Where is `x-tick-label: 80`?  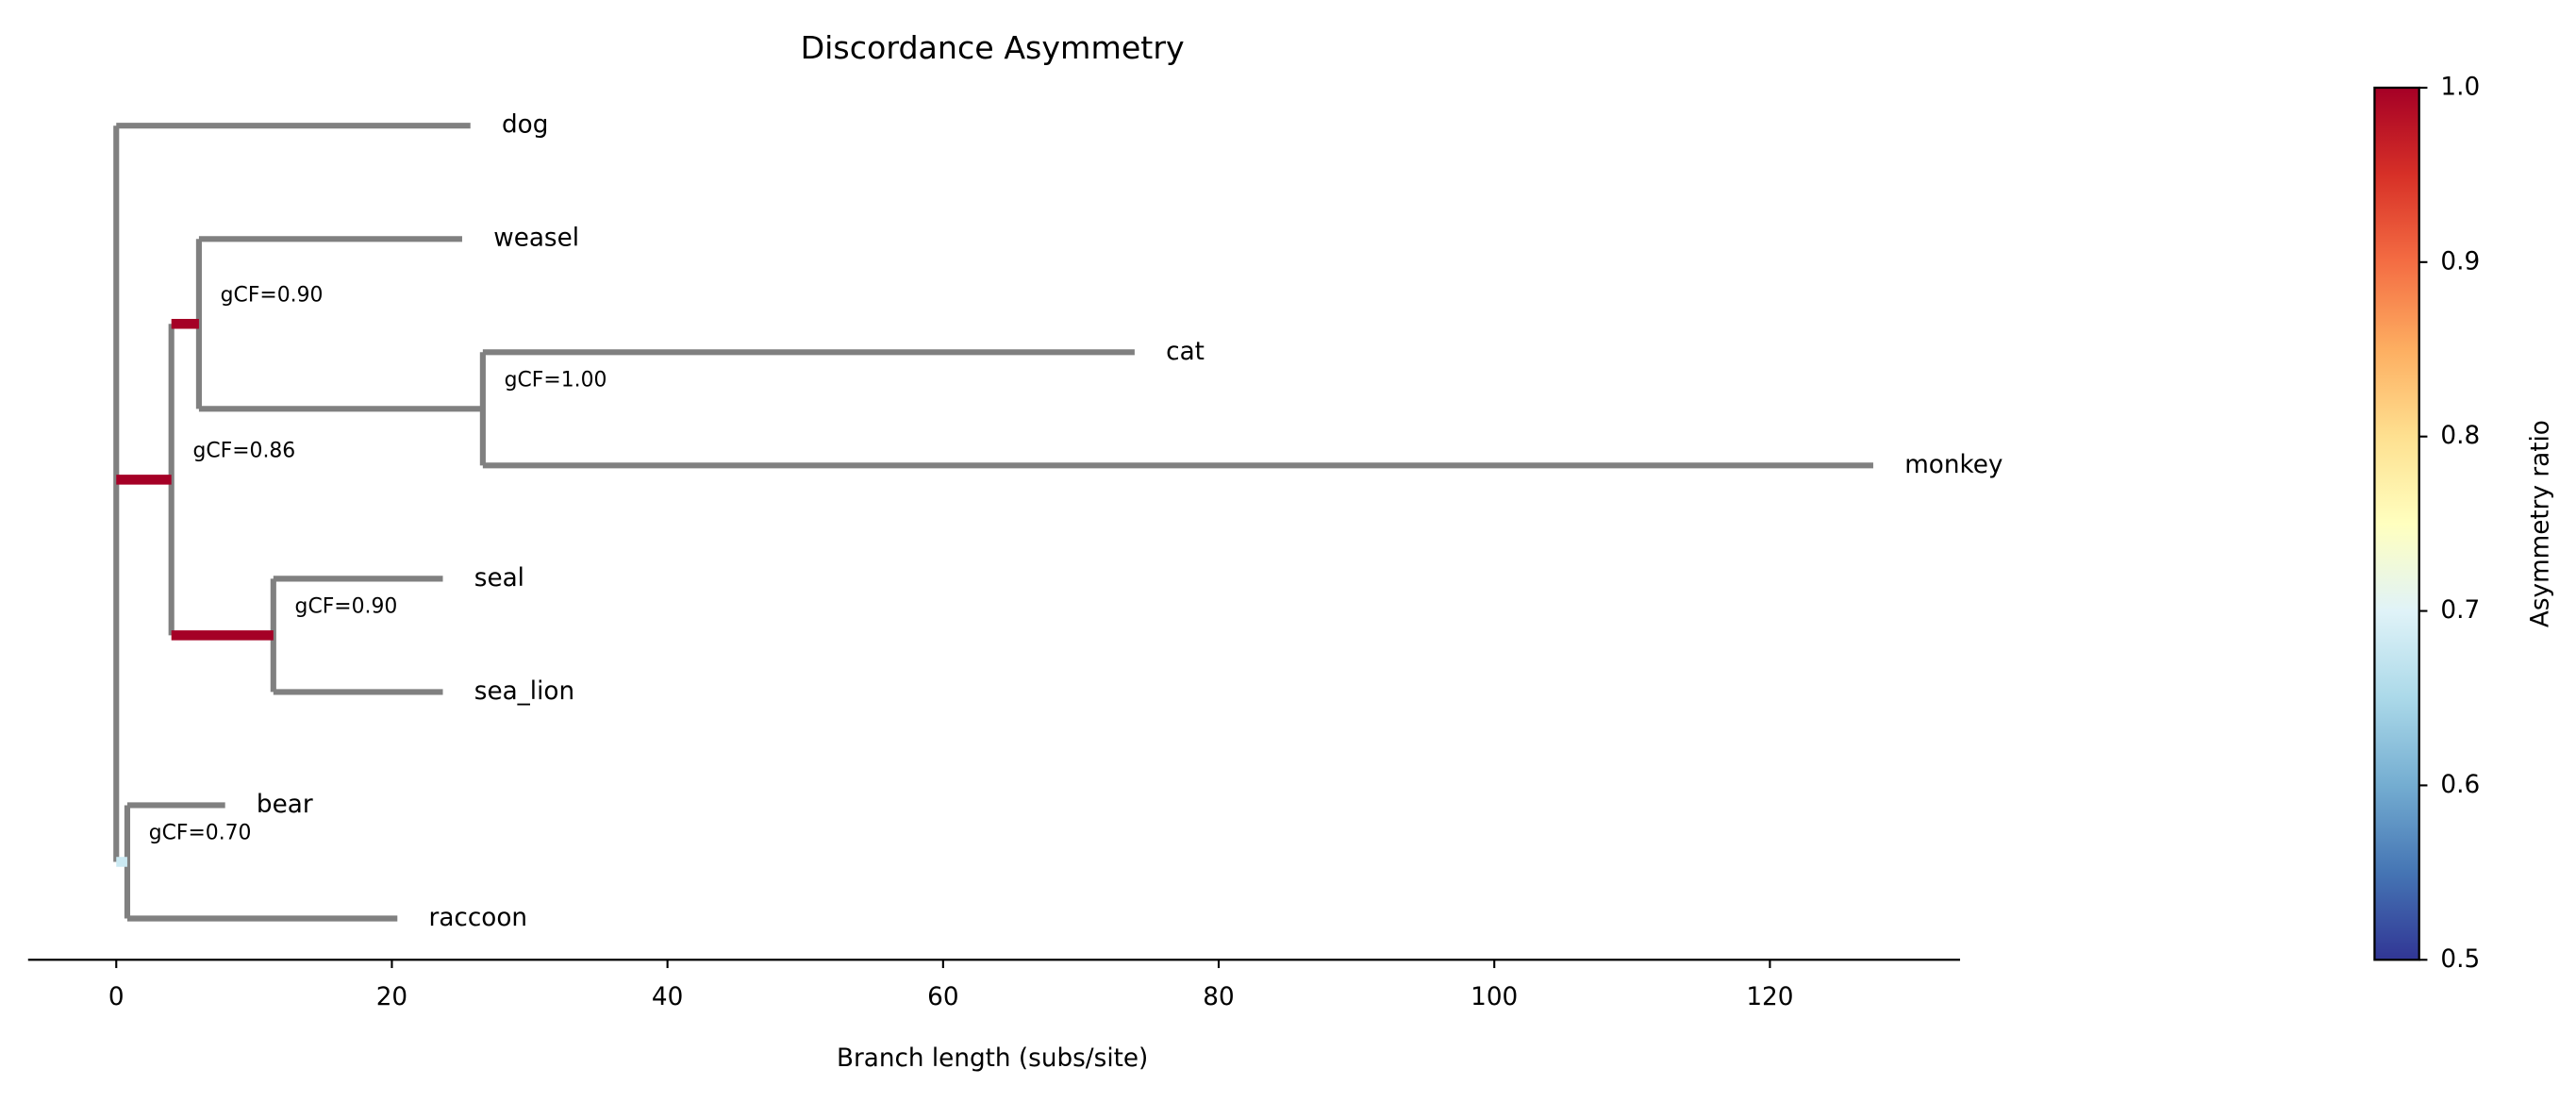
x-tick-label: 80 is located at coordinates (1218, 997).